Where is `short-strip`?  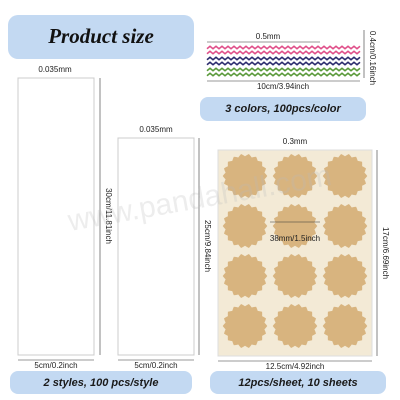
short-strip is located at coordinates (156, 246).